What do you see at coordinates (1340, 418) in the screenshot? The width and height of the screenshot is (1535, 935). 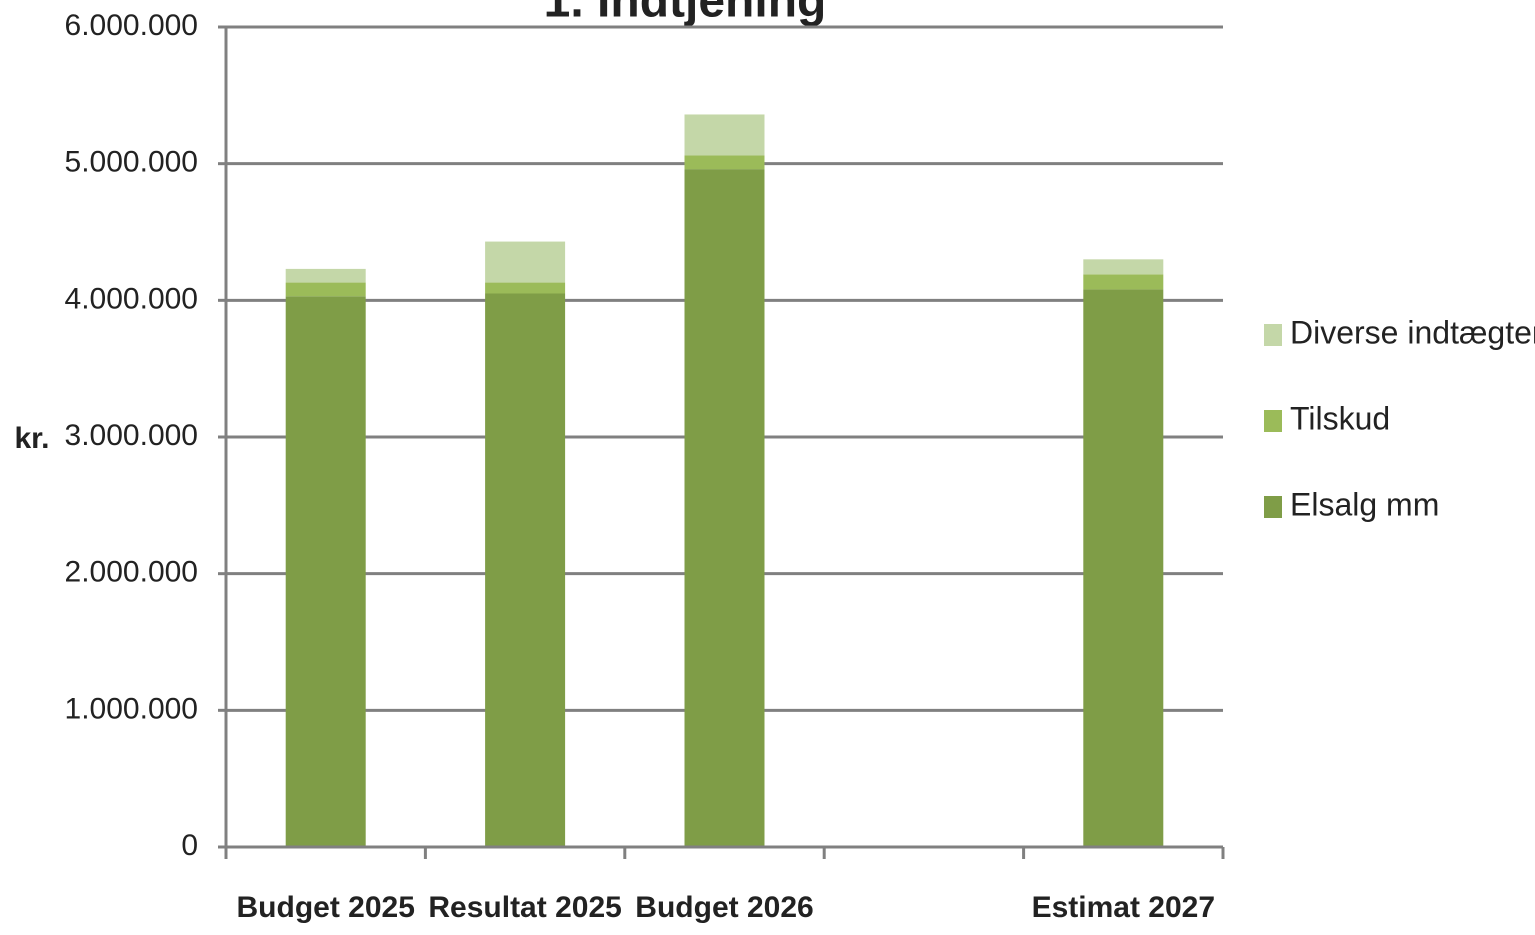 I see `legend-label: Tilskud` at bounding box center [1340, 418].